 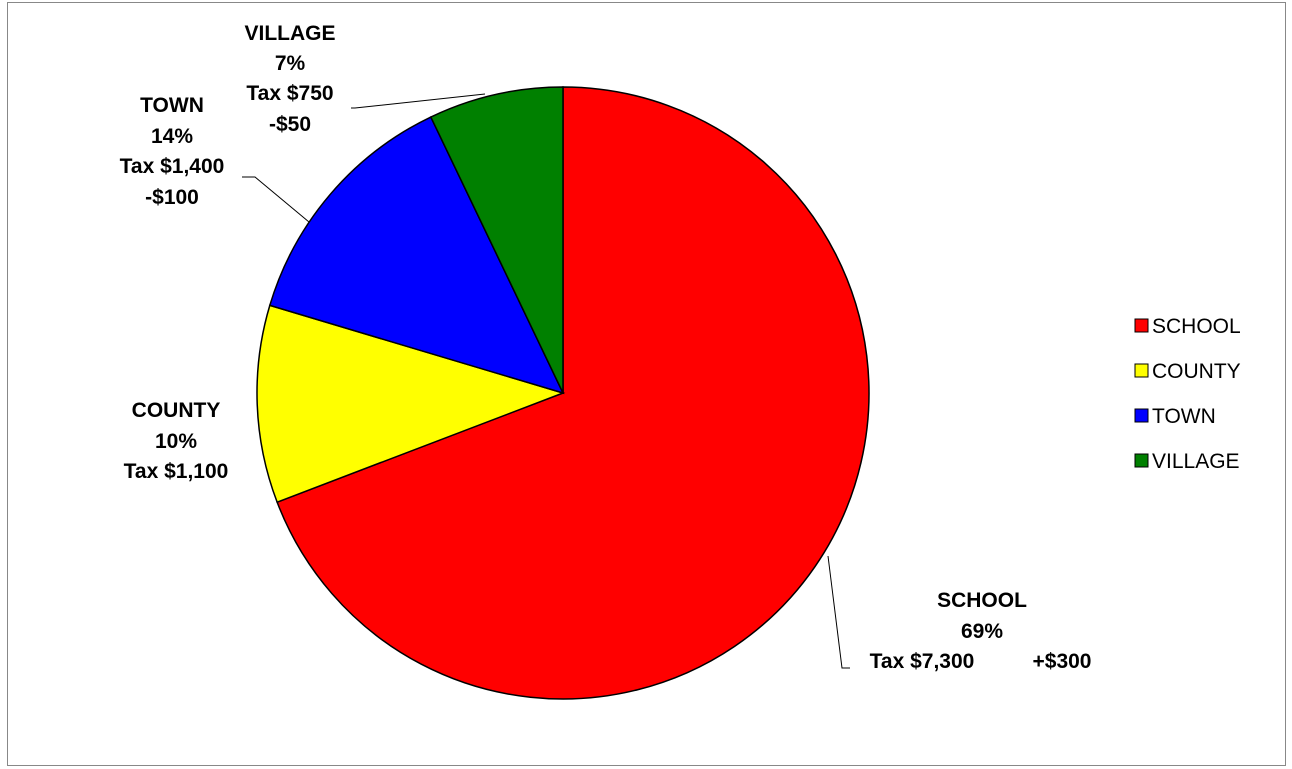 What do you see at coordinates (1141, 460) in the screenshot?
I see `legend-swatch-village` at bounding box center [1141, 460].